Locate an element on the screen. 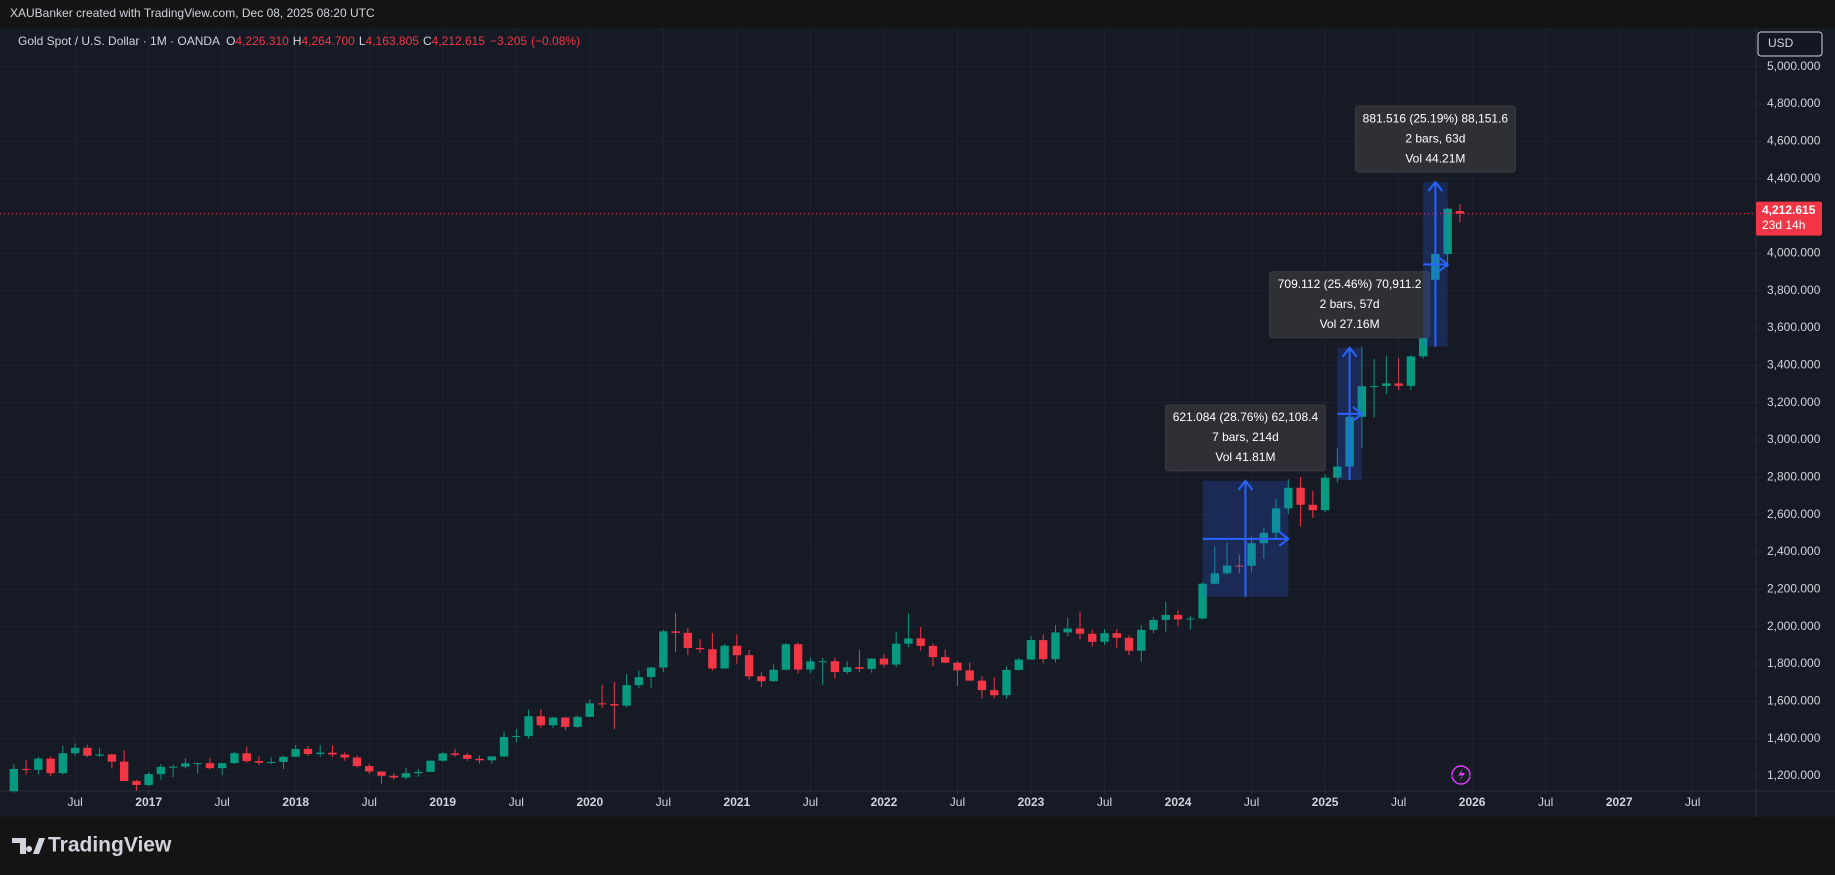 Image resolution: width=1835 pixels, height=875 pixels. currency: USD is located at coordinates (1781, 43).